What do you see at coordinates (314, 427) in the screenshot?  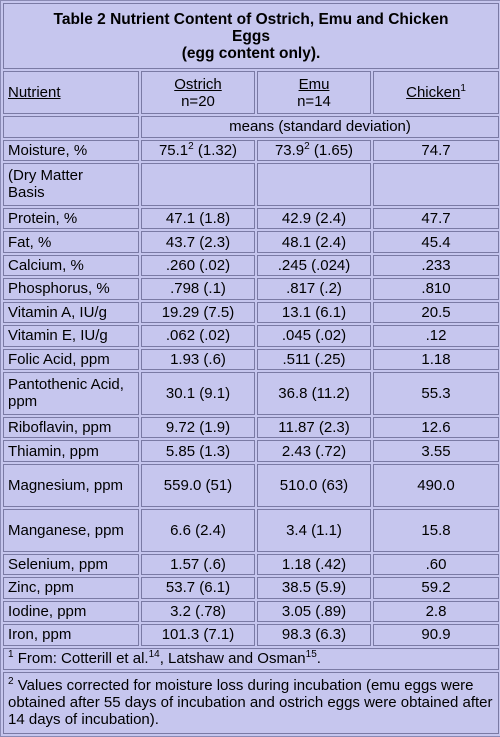 I see `emu-value: 11.87 (2.3)` at bounding box center [314, 427].